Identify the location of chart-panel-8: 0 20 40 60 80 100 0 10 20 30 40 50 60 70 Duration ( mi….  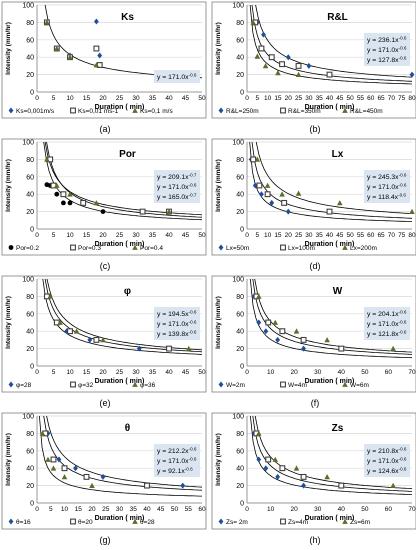
(313, 478).